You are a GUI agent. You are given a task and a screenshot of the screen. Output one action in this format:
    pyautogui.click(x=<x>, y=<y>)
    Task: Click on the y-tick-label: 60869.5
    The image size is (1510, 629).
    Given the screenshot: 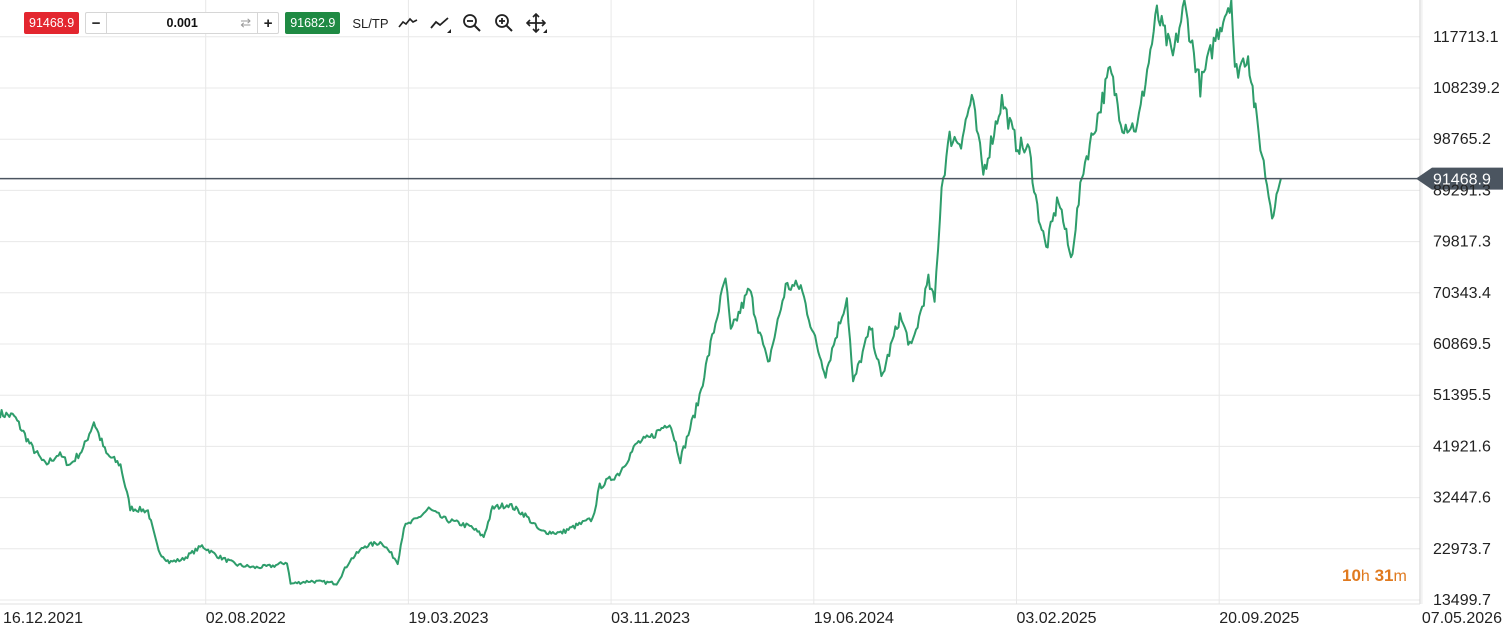 What is the action you would take?
    pyautogui.click(x=1462, y=344)
    